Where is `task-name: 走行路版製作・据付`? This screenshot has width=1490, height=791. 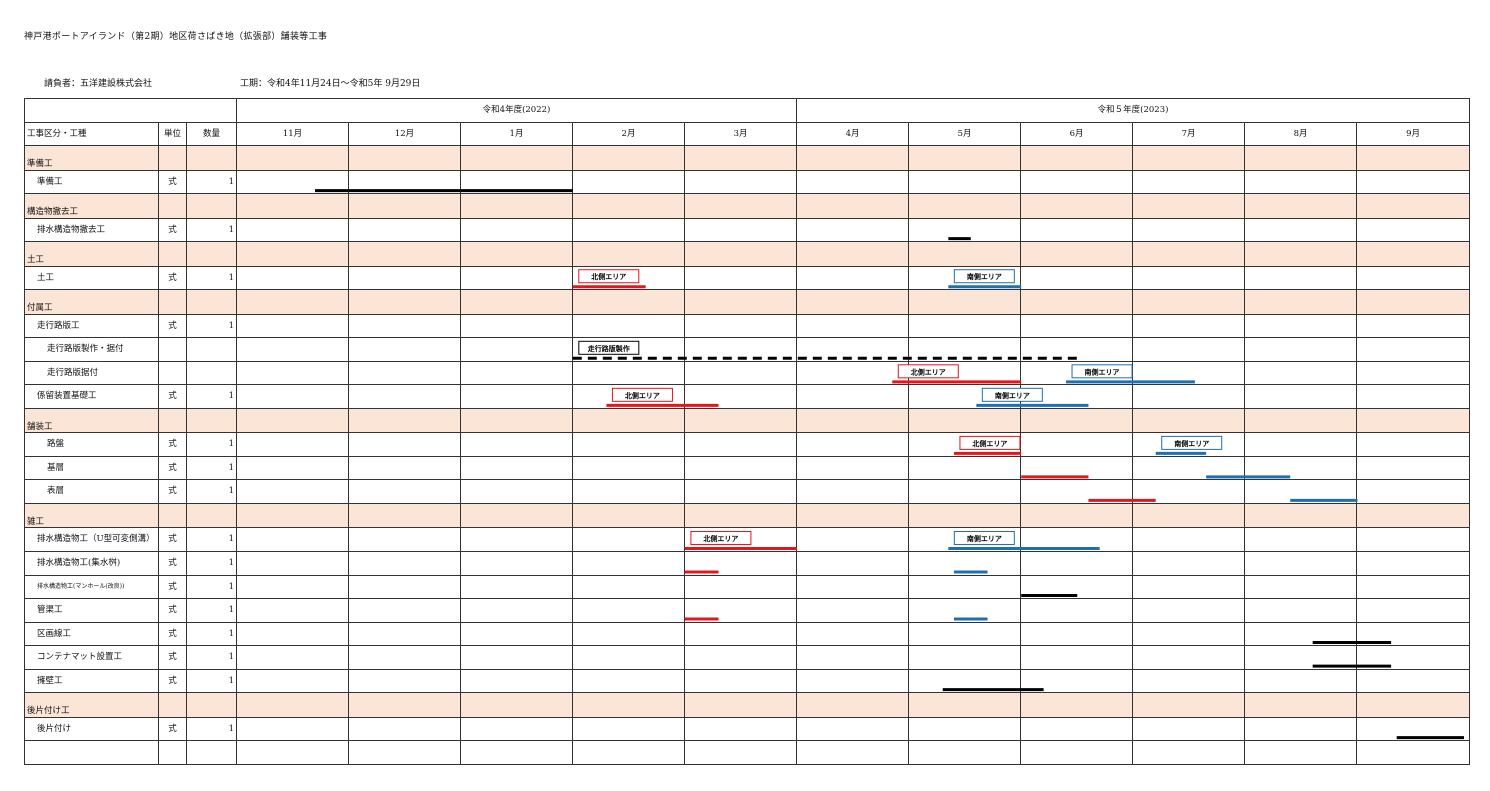 task-name: 走行路版製作・据付 is located at coordinates (91, 349).